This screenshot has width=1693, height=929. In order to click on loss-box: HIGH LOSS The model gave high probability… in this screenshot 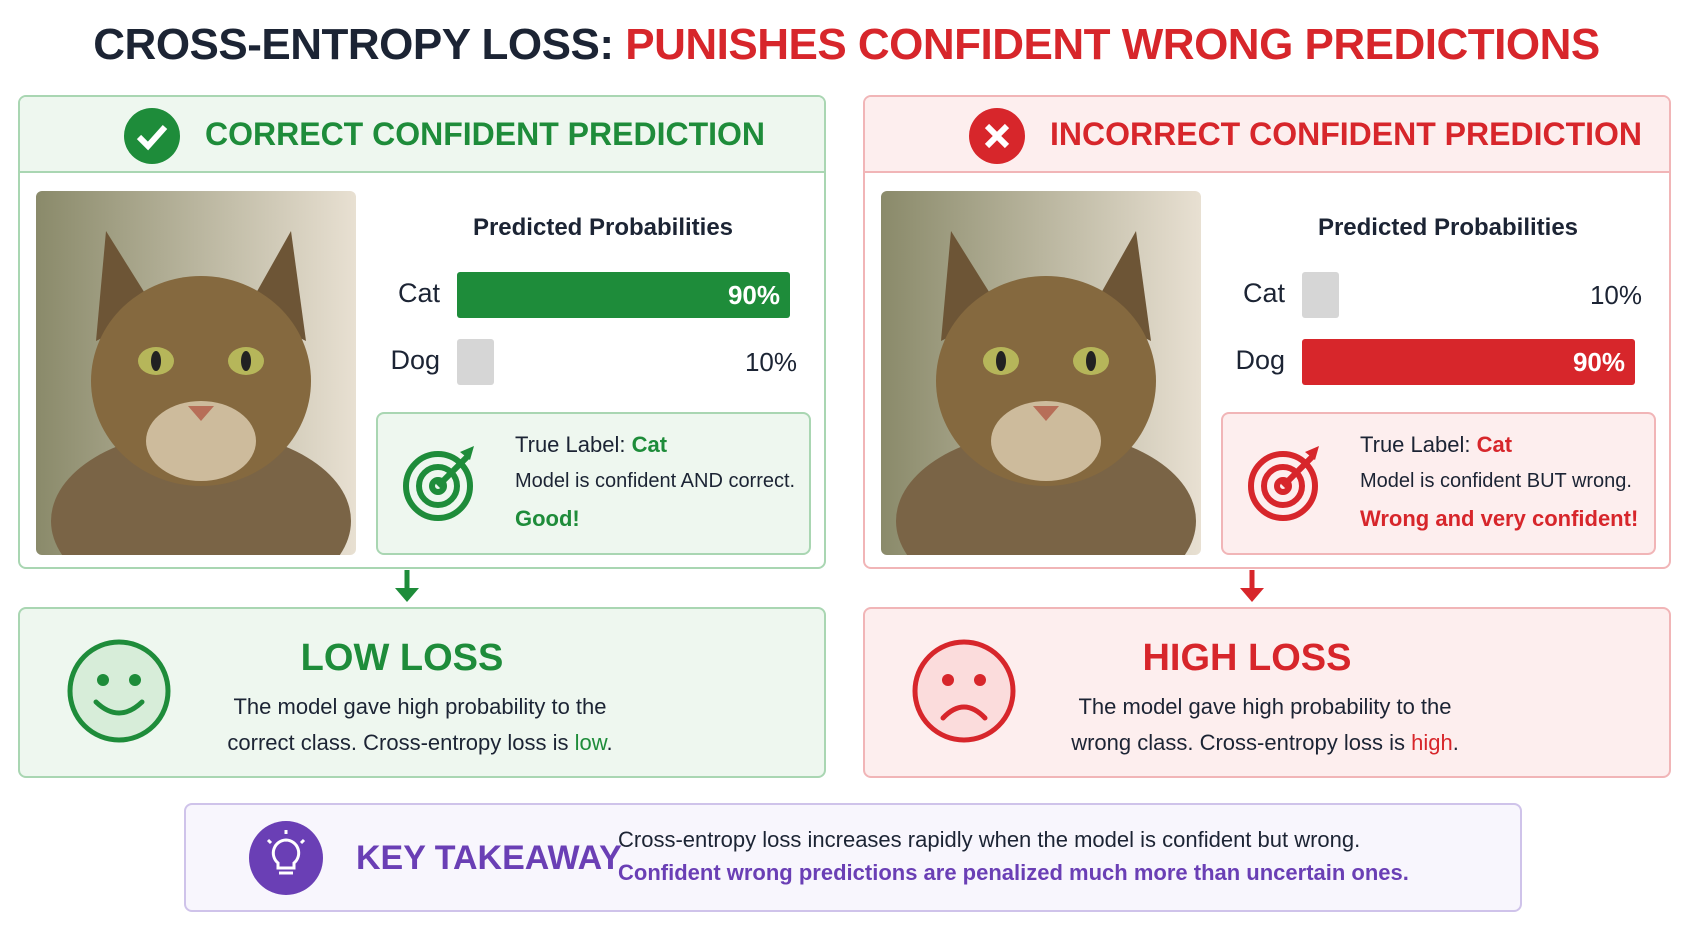, I will do `click(1267, 692)`.